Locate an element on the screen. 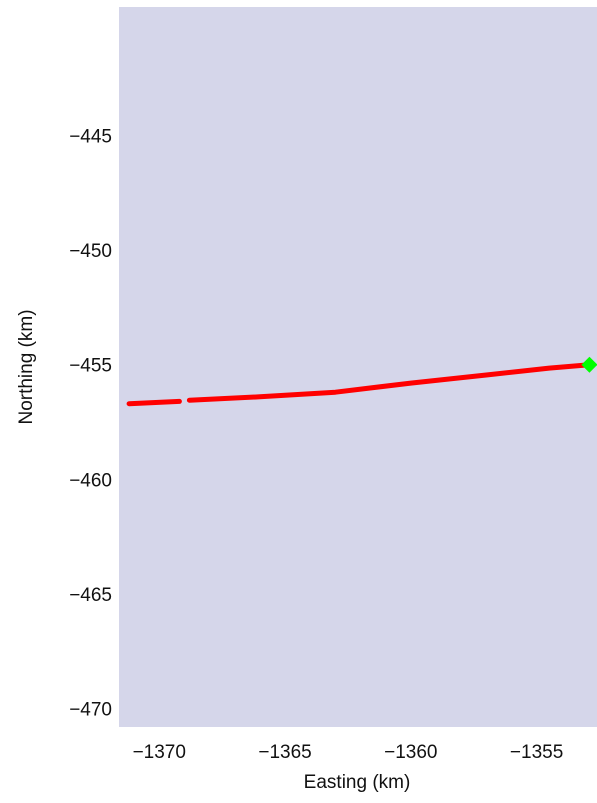  y-tick-label: −465 is located at coordinates (90, 595).